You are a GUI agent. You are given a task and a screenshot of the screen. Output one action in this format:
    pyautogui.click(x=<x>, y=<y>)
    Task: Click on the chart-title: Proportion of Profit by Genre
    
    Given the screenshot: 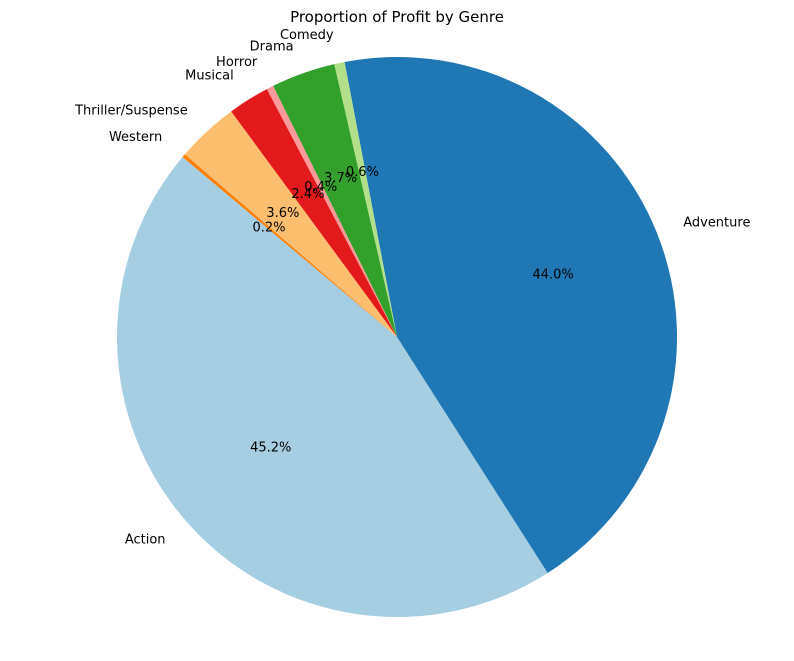 What is the action you would take?
    pyautogui.click(x=397, y=17)
    